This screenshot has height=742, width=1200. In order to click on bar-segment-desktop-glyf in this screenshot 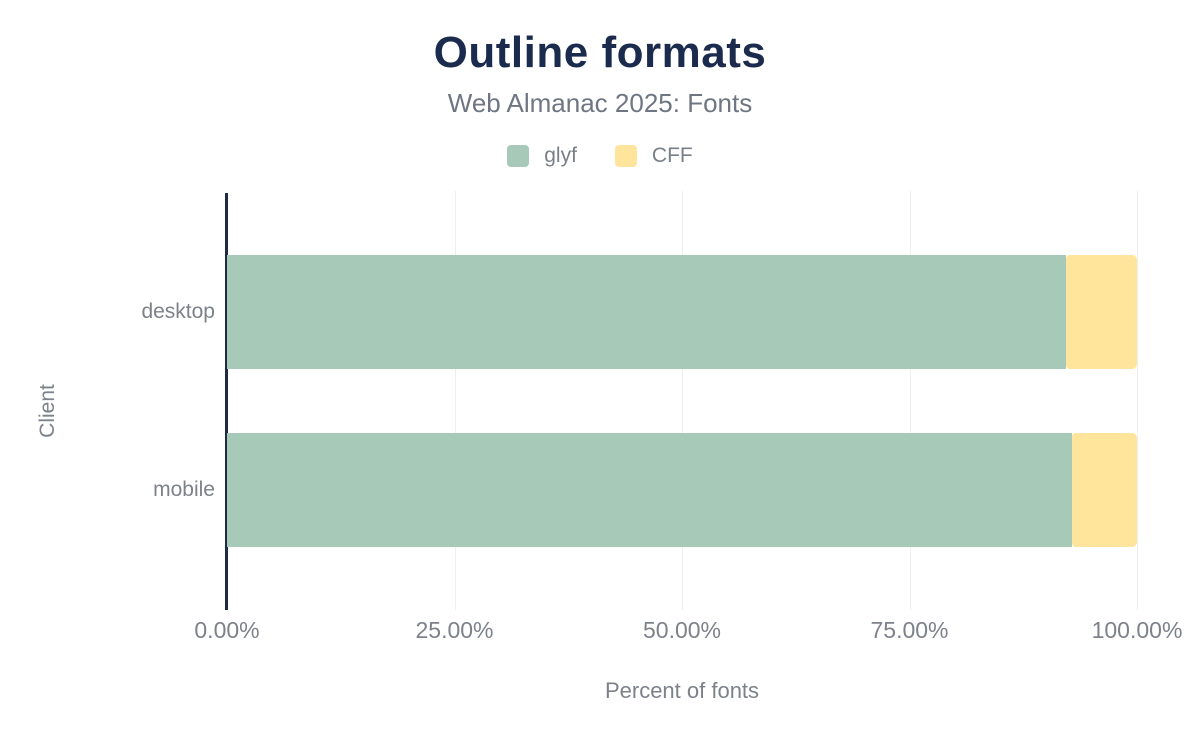, I will do `click(647, 312)`.